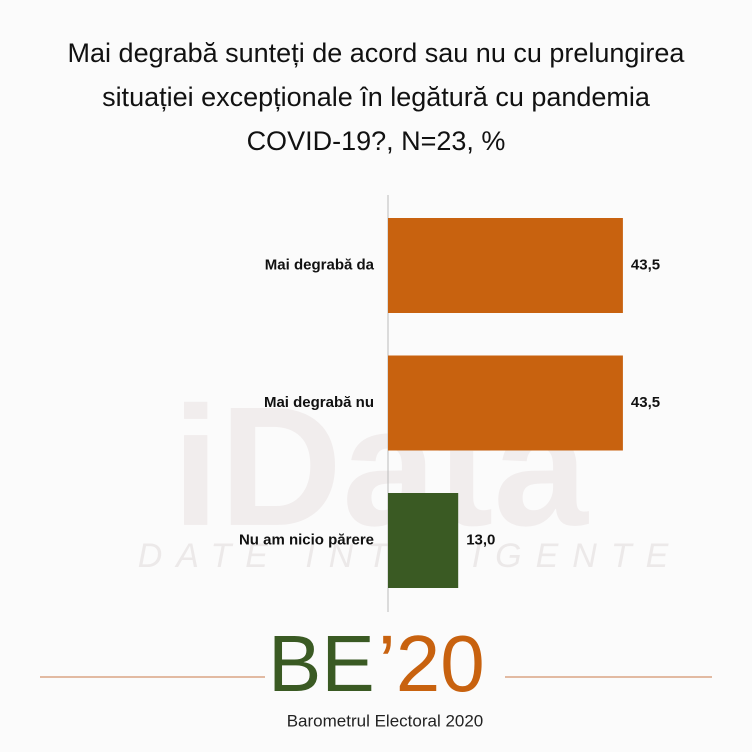 This screenshot has height=752, width=752. What do you see at coordinates (431, 663) in the screenshot?
I see `footer-logo-right: ’20` at bounding box center [431, 663].